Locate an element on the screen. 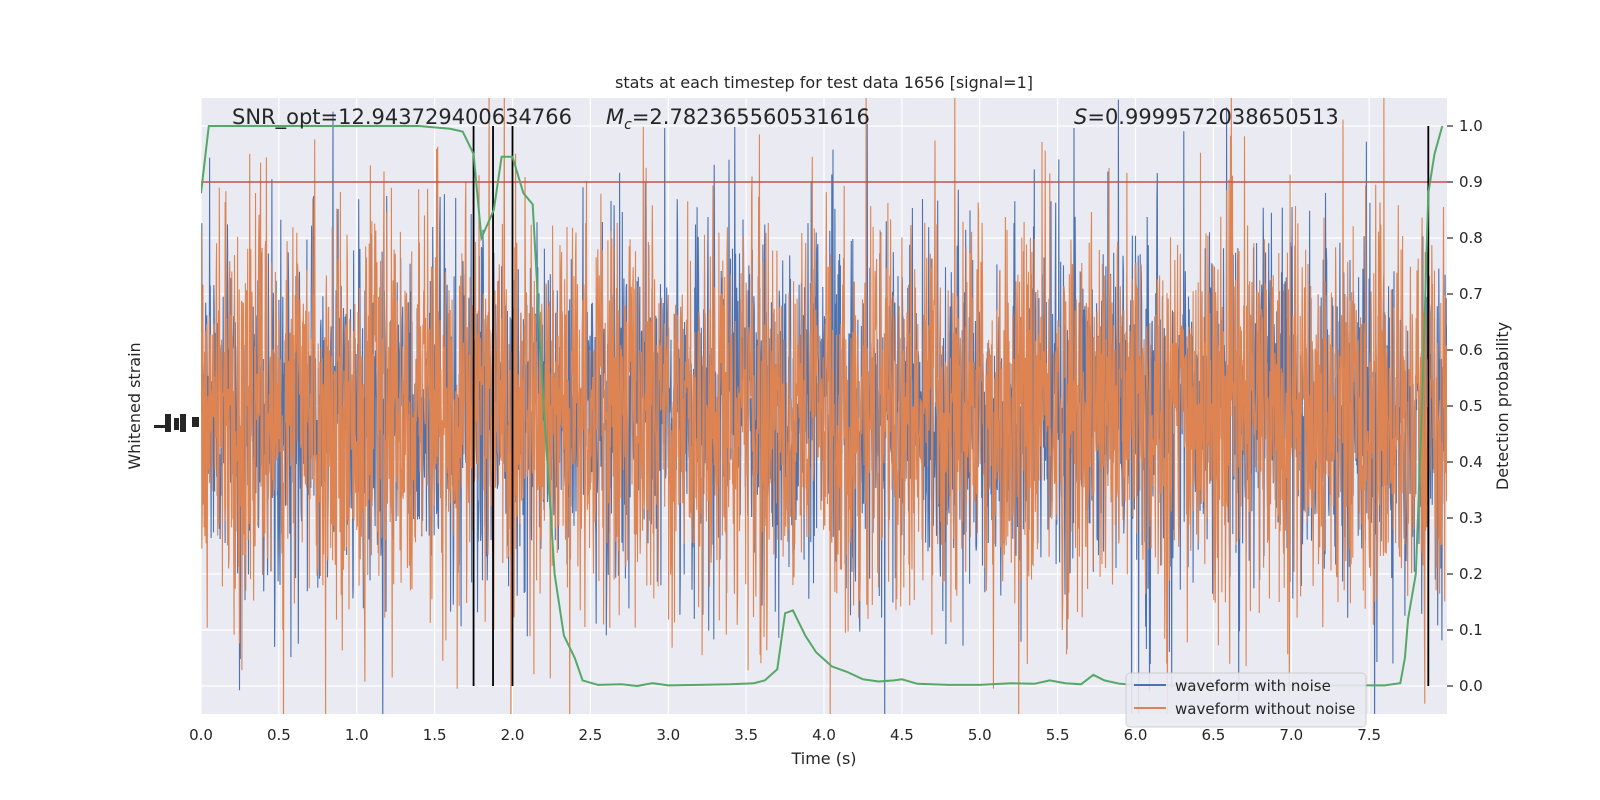 The image size is (1600, 800). y-tick-label: 0.3 is located at coordinates (1471, 518).